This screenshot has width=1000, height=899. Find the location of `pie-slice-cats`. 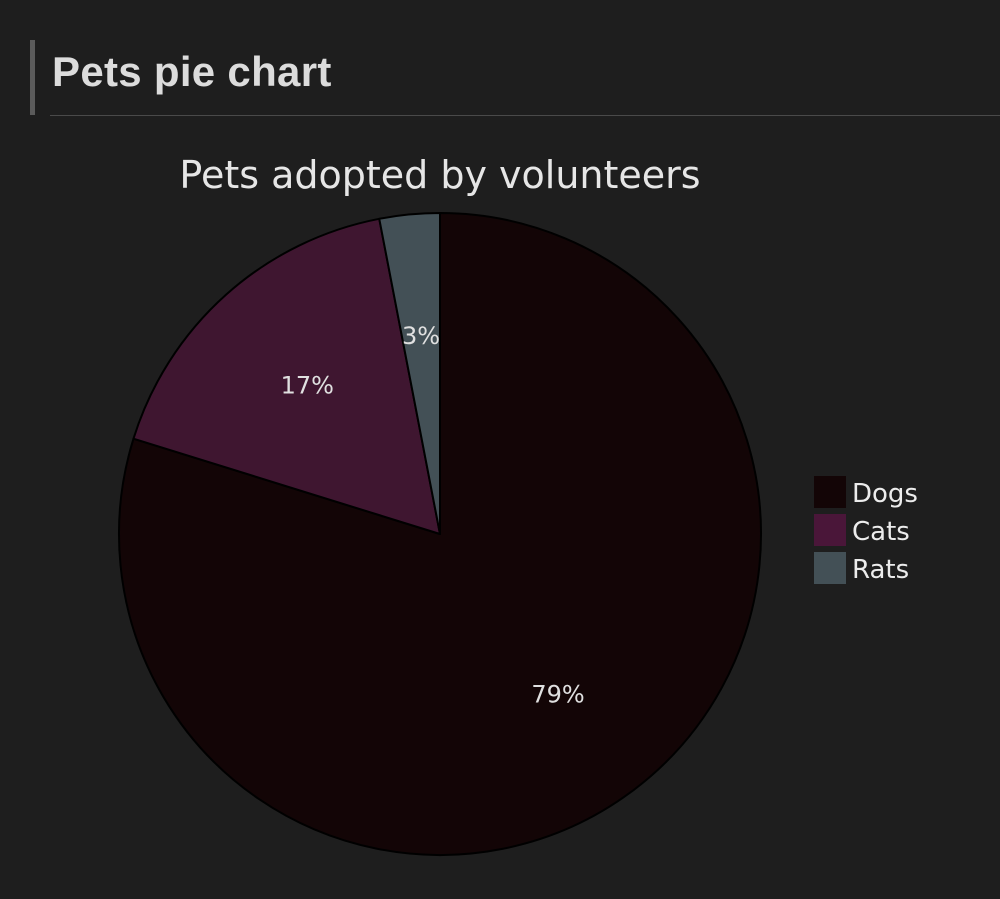

pie-slice-cats is located at coordinates (286, 376).